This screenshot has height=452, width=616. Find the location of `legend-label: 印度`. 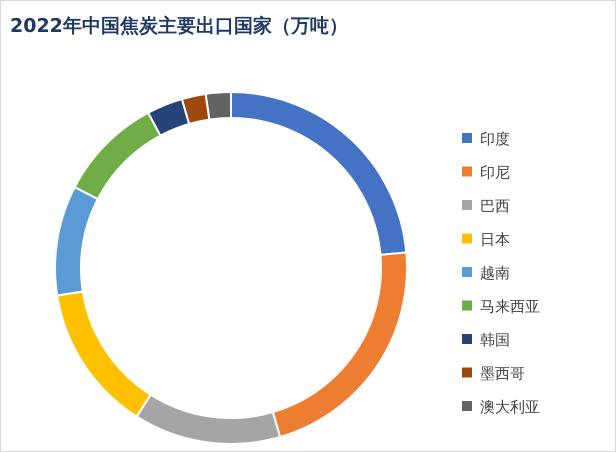

legend-label: 印度 is located at coordinates (495, 139).